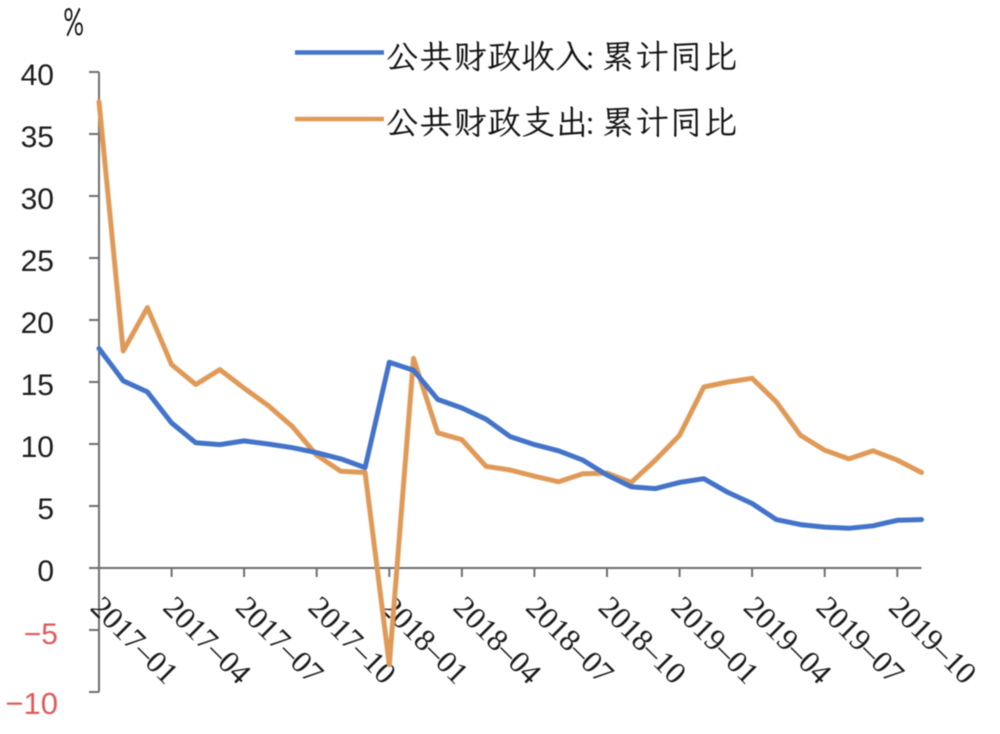  I want to click on svg-text: 5, so click(45, 509).